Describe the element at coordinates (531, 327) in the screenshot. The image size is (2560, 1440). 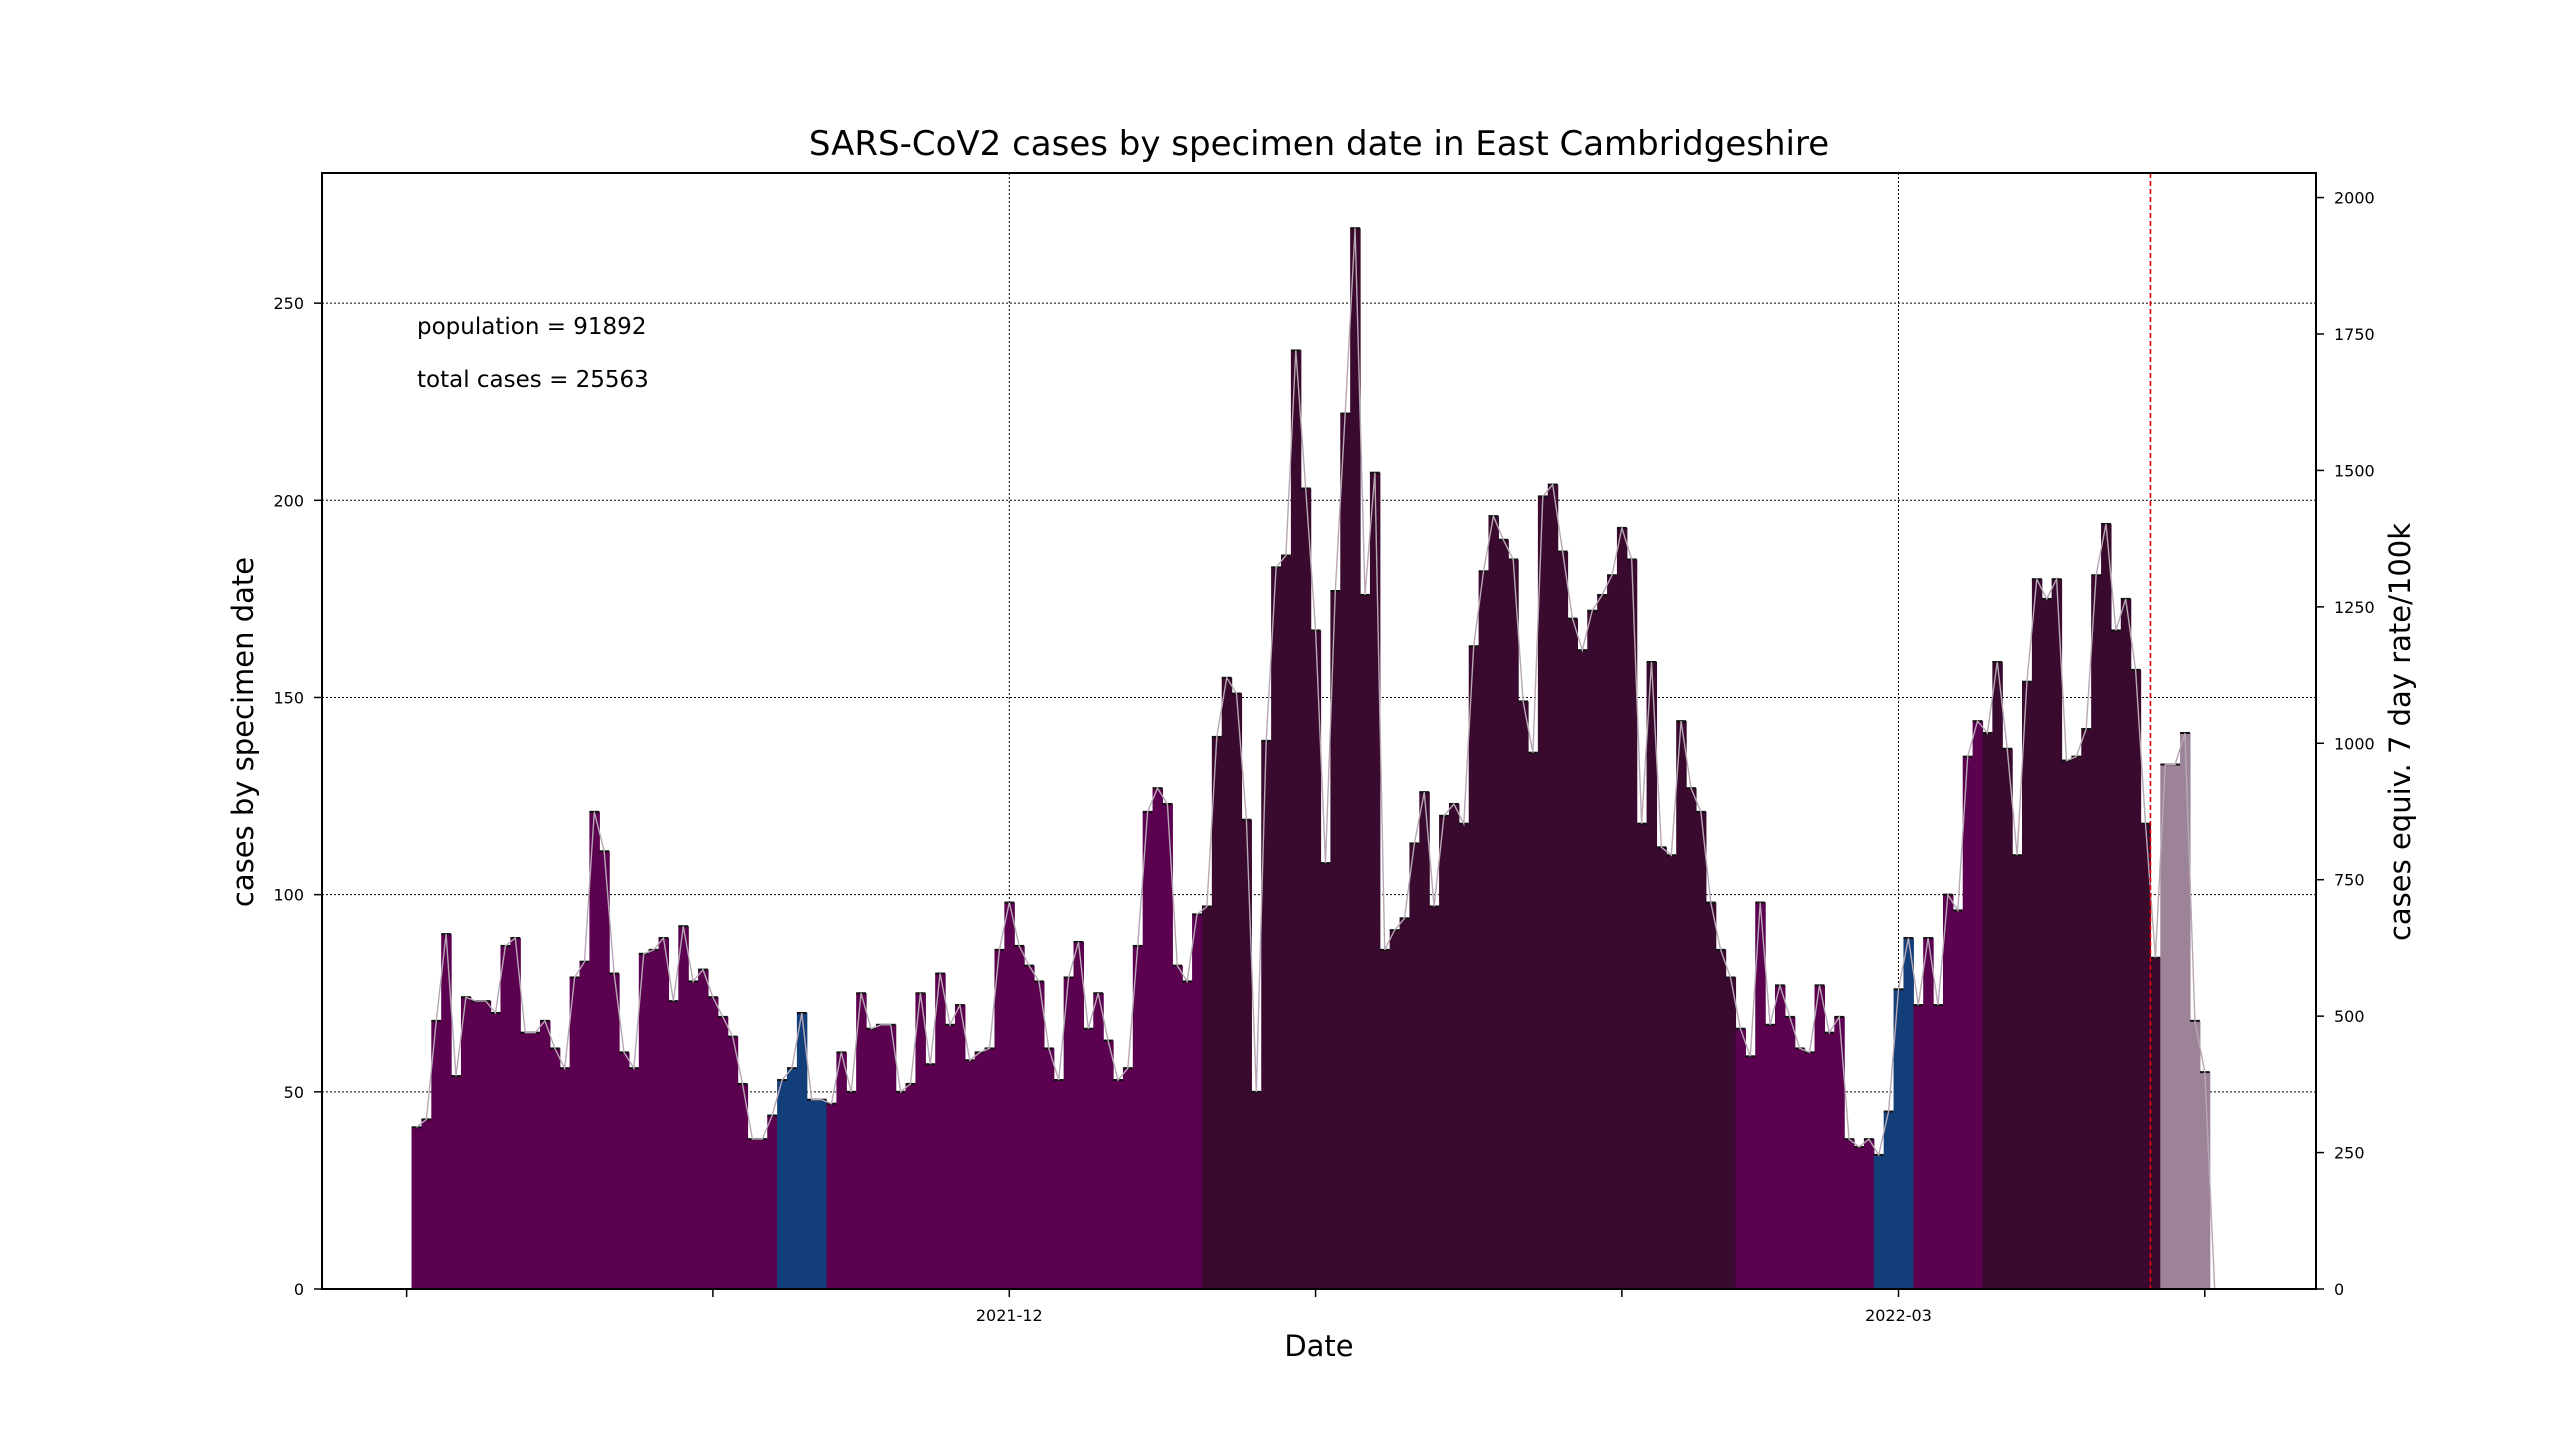
I see `population-annotation: population = 91892` at that location.